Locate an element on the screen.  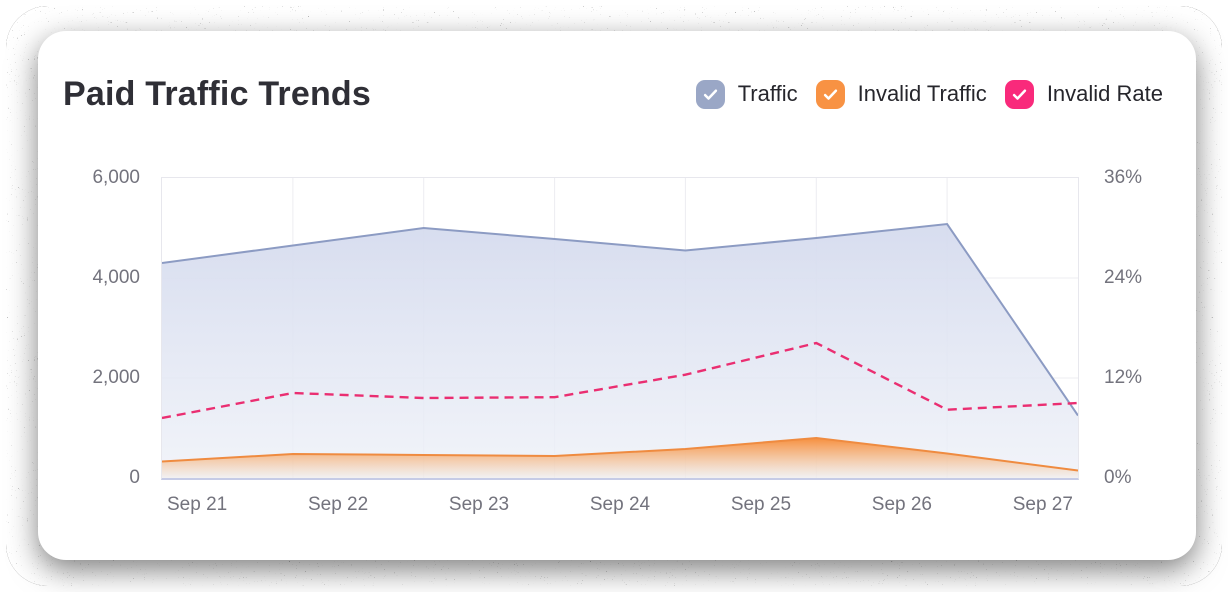
invalid-traffic-line is located at coordinates (620, 454).